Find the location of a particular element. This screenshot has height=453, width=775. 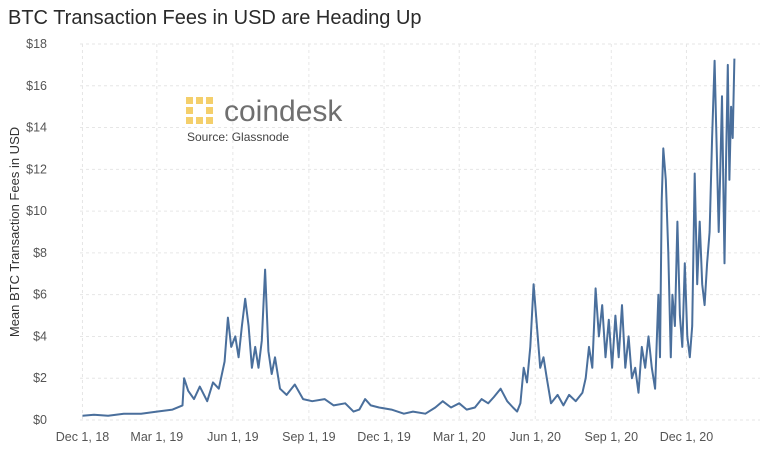

x-tick-label: Jun 1, 19 is located at coordinates (232, 437).